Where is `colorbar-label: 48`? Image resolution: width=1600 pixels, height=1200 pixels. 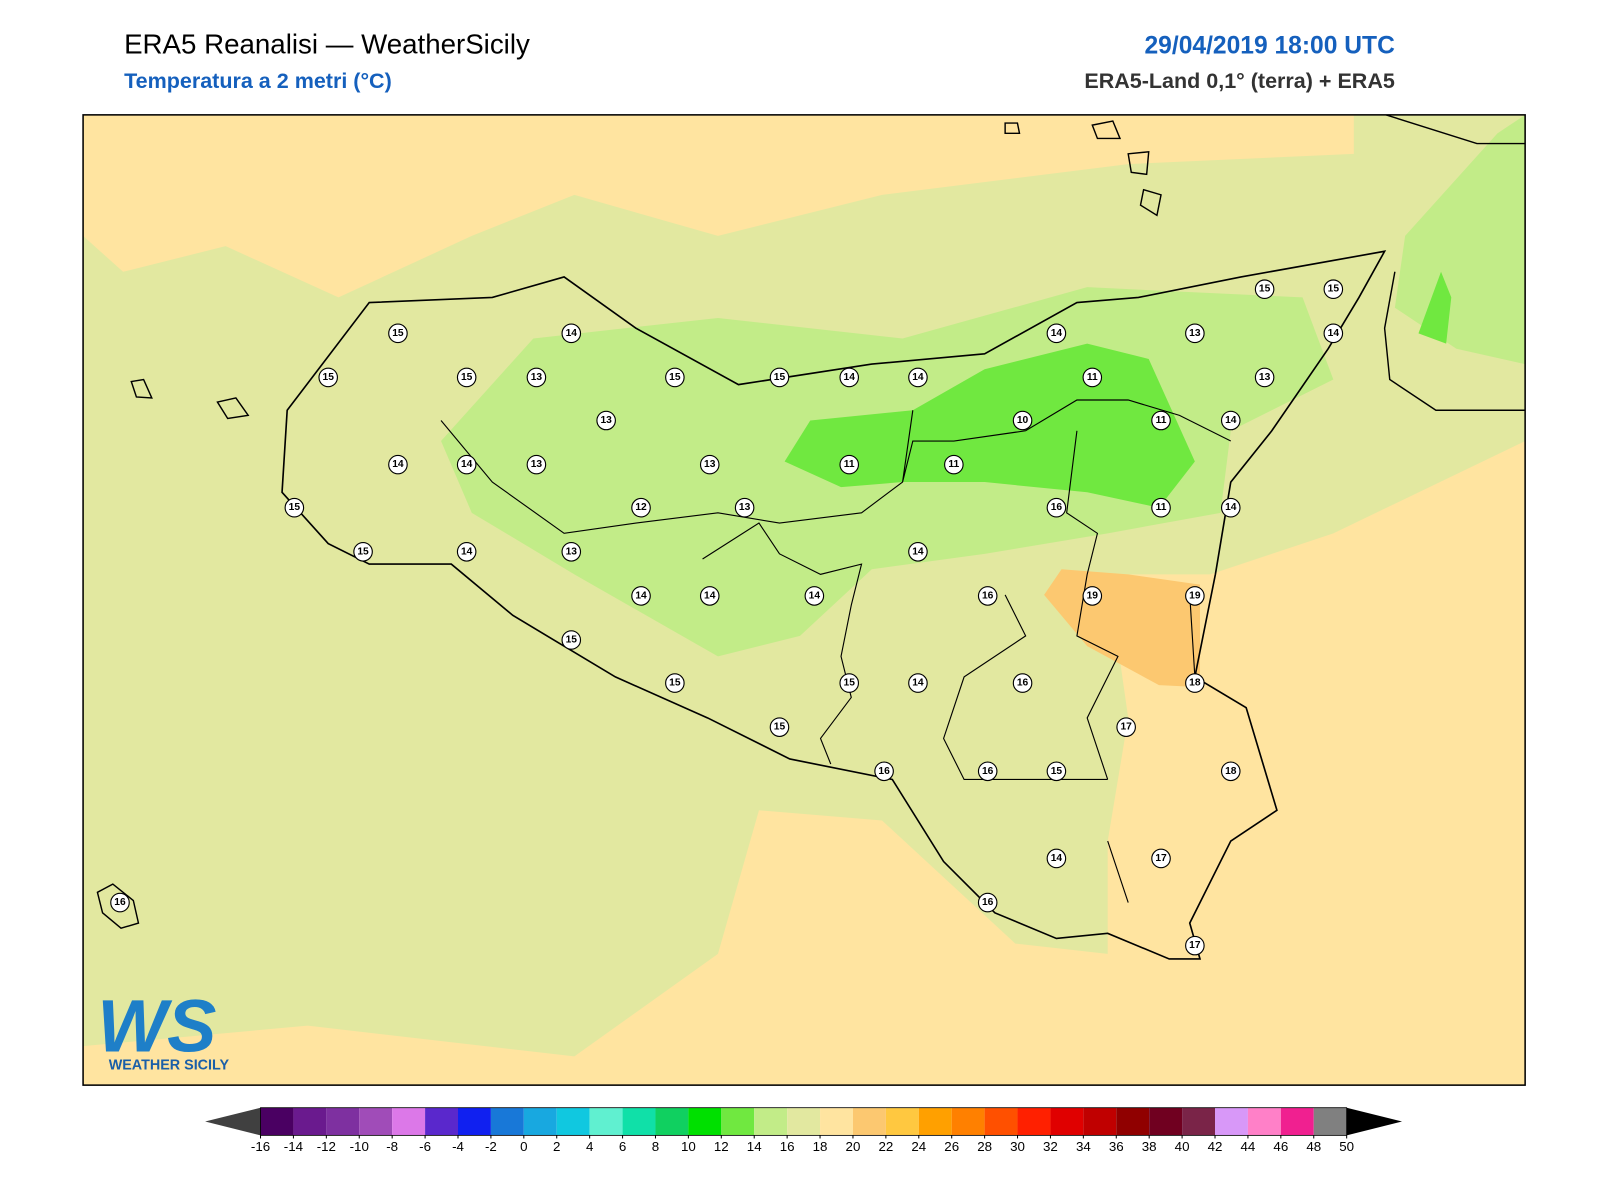 colorbar-label: 48 is located at coordinates (1313, 1146).